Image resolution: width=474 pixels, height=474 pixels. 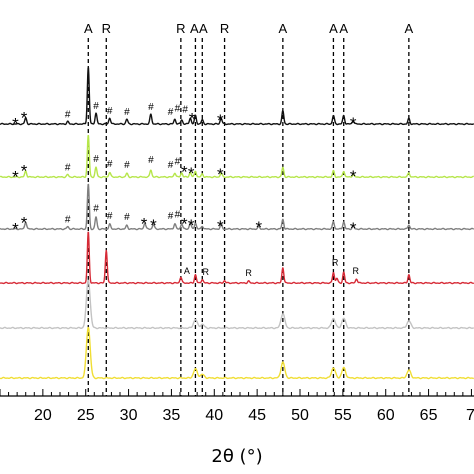 I want to click on marker-0-7: #, so click(x=171, y=112).